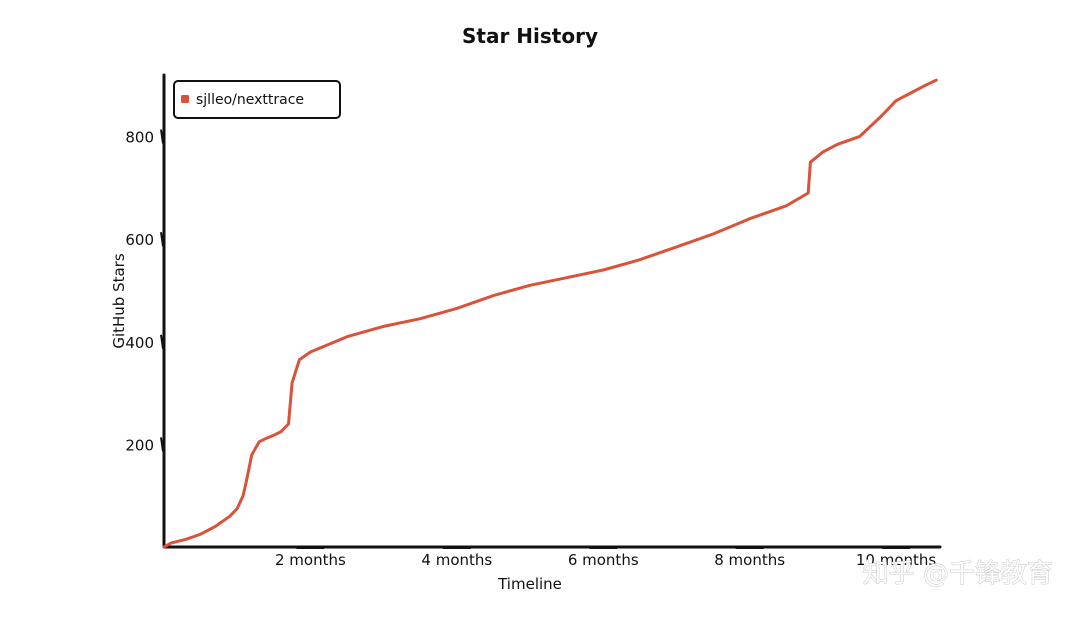  Describe the element at coordinates (958, 574) in the screenshot. I see `watermark-text: 知乎 @千锋教育` at that location.